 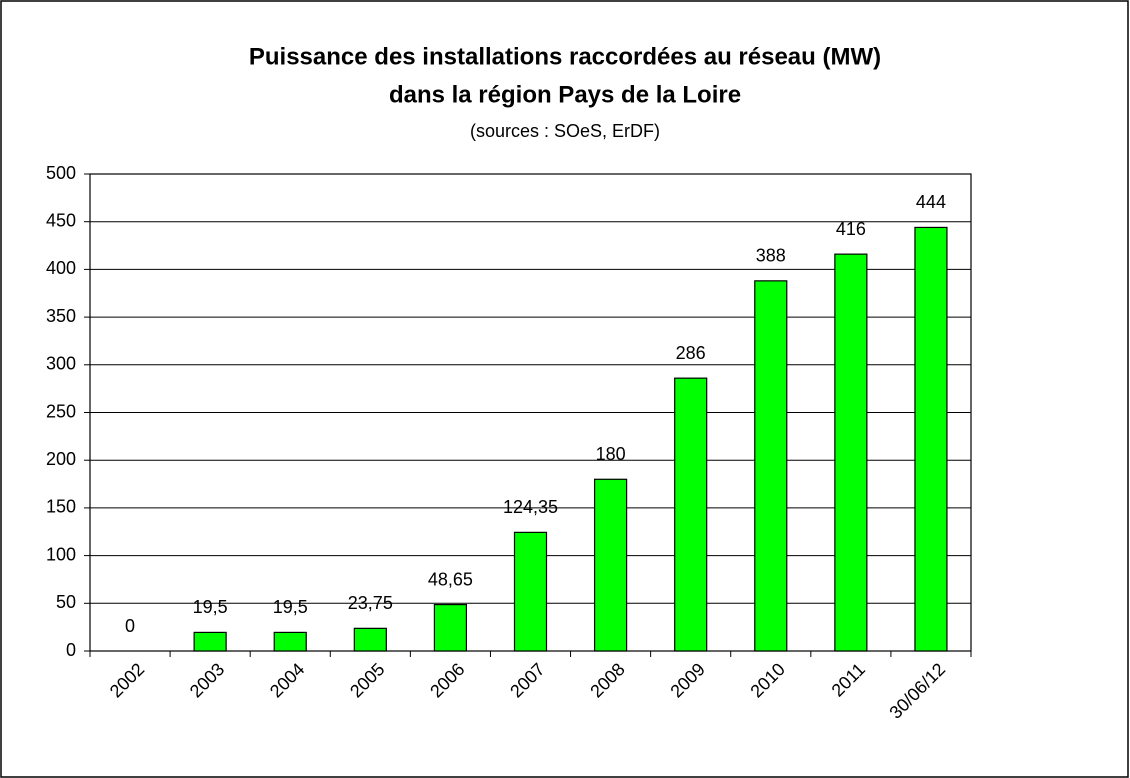 What do you see at coordinates (565, 94) in the screenshot?
I see `chart-title: dans la région Pays de la Loire` at bounding box center [565, 94].